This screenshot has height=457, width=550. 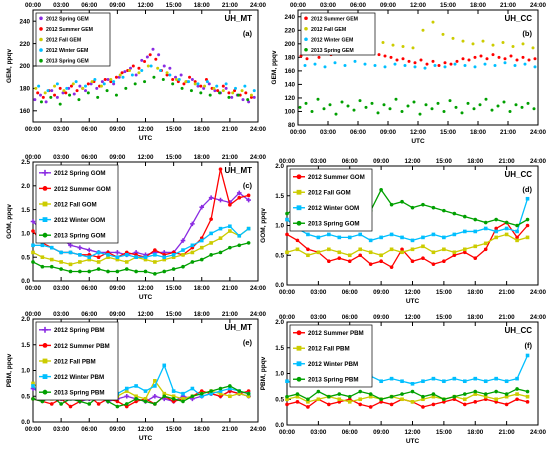 What do you see at coordinates (412, 292) in the screenshot?
I see `x-tick-label: 12:00` at bounding box center [412, 292].